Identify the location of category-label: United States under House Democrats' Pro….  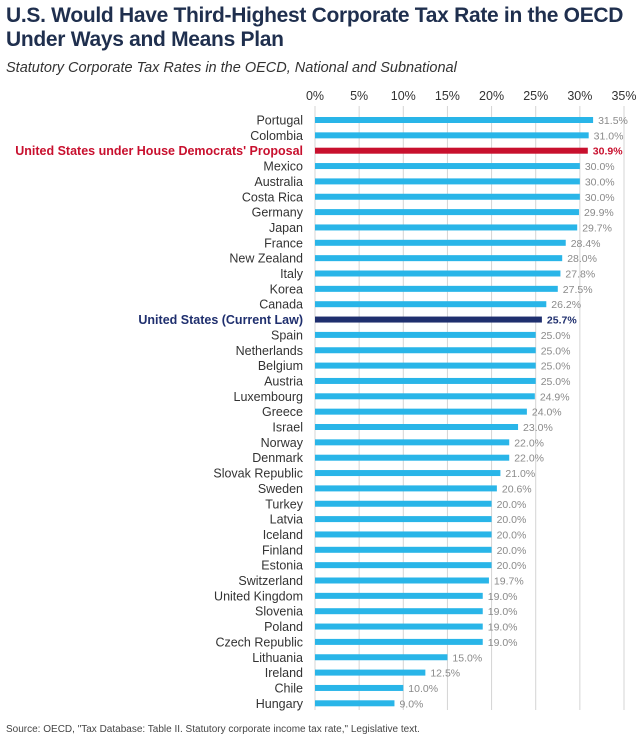
(159, 151).